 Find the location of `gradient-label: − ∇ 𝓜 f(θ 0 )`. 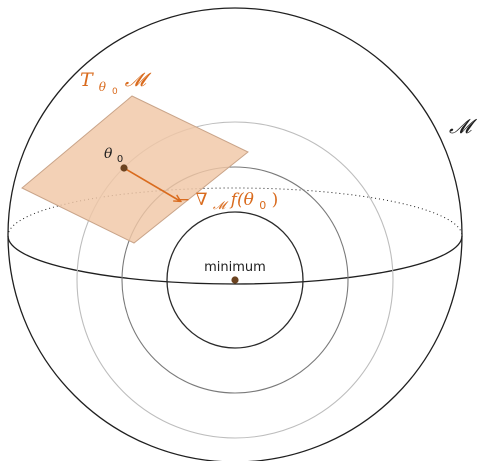

gradient-label: − ∇ 𝓜 f(θ 0 ) is located at coordinates (227, 202).